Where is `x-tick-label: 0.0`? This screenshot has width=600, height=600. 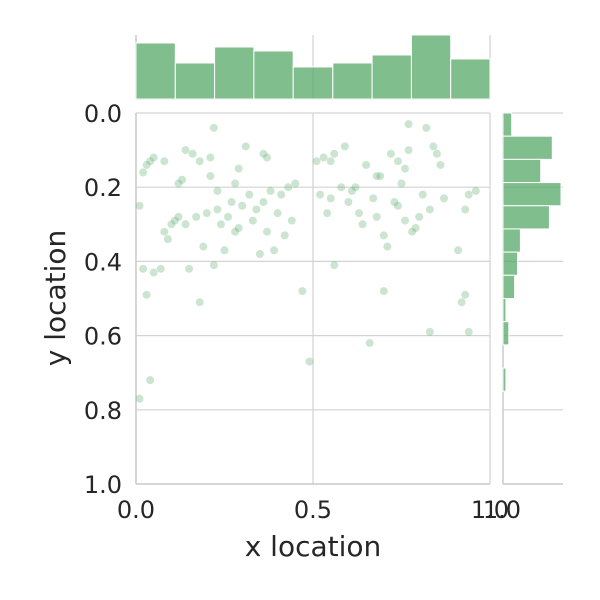 x-tick-label: 0.0 is located at coordinates (136, 510).